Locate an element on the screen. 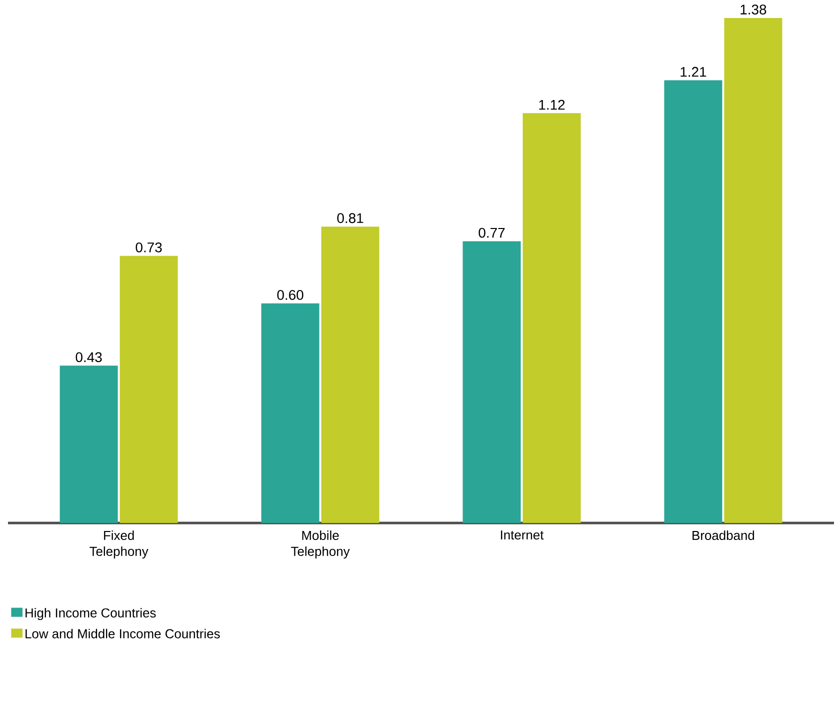 This screenshot has height=715, width=836. legend-label: High Income Countries is located at coordinates (91, 614).